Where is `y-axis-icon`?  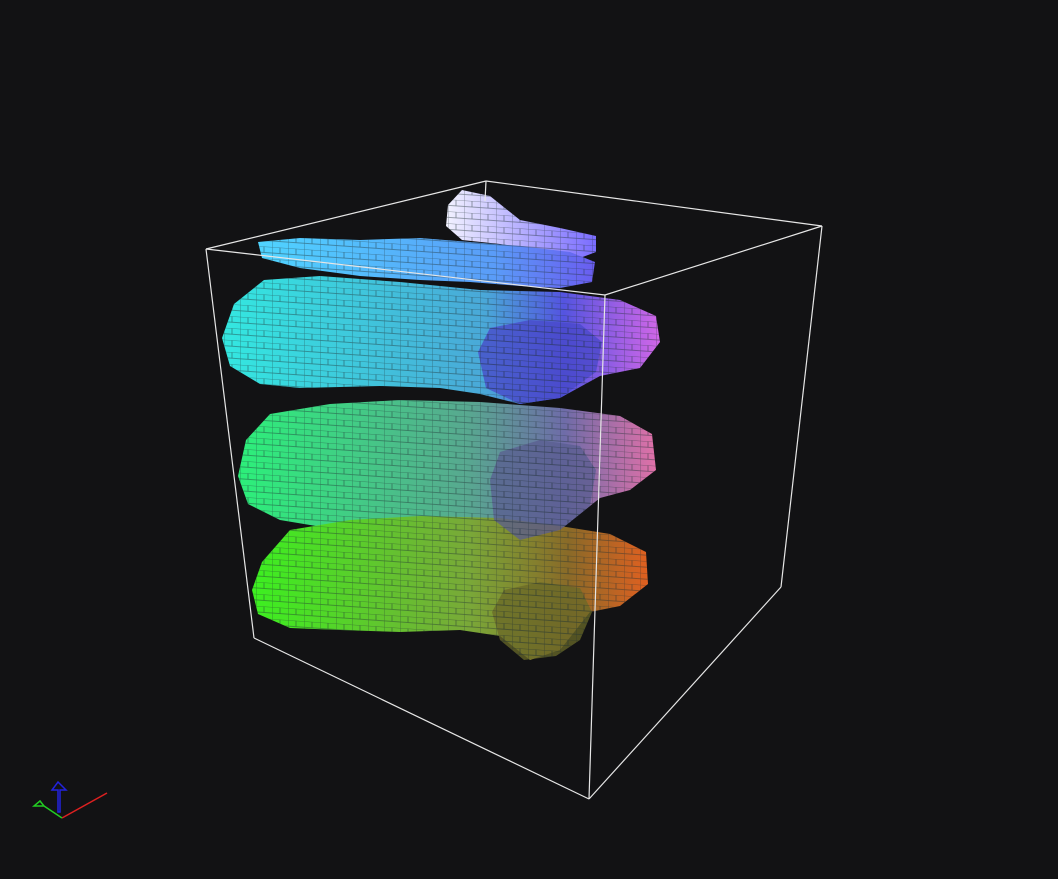 y-axis-icon is located at coordinates (47, 809).